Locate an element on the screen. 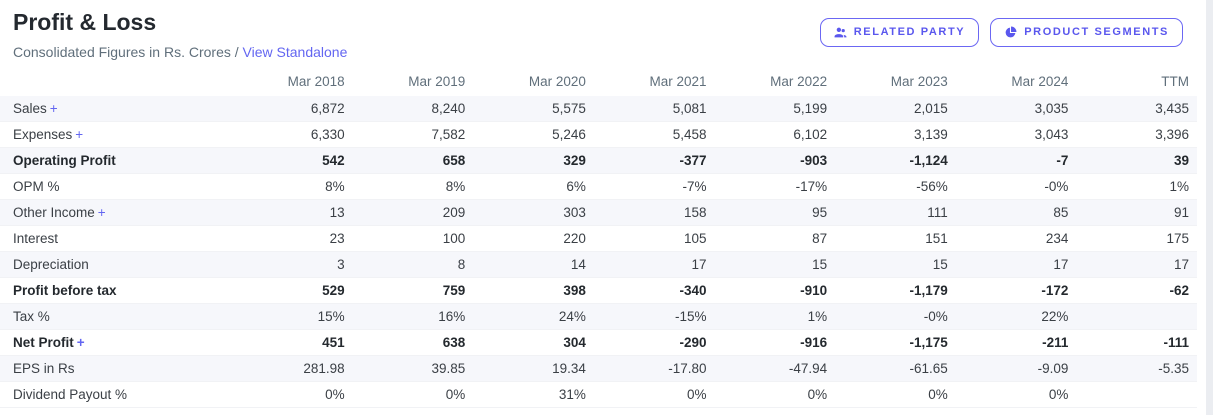 Image resolution: width=1213 pixels, height=415 pixels. cell-value: 151 is located at coordinates (936, 238).